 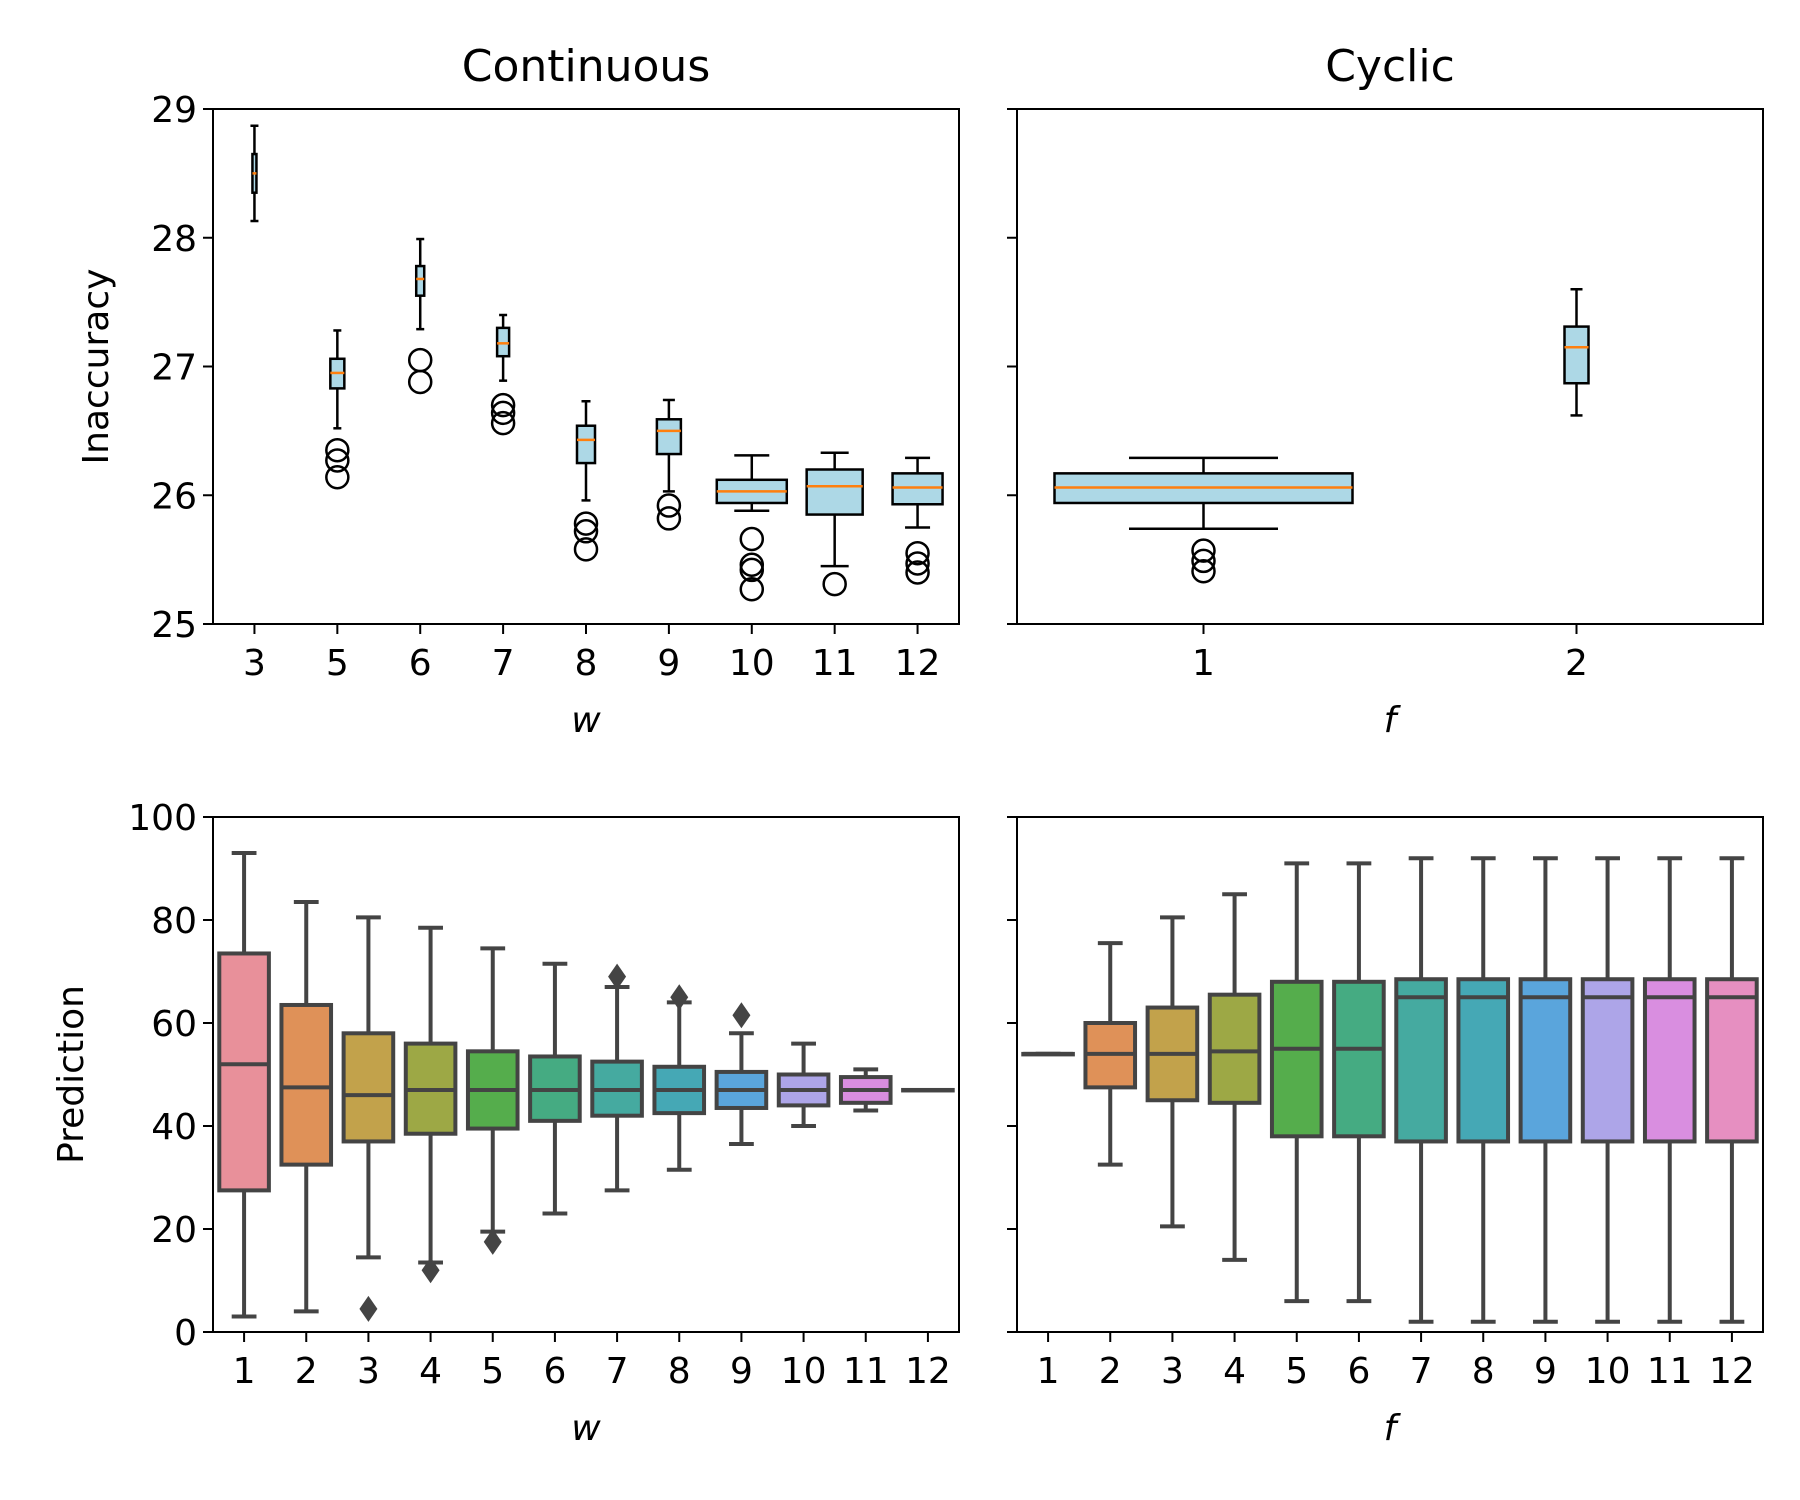 I want to click on y-axis-label: Inaccuracy, so click(x=96, y=367).